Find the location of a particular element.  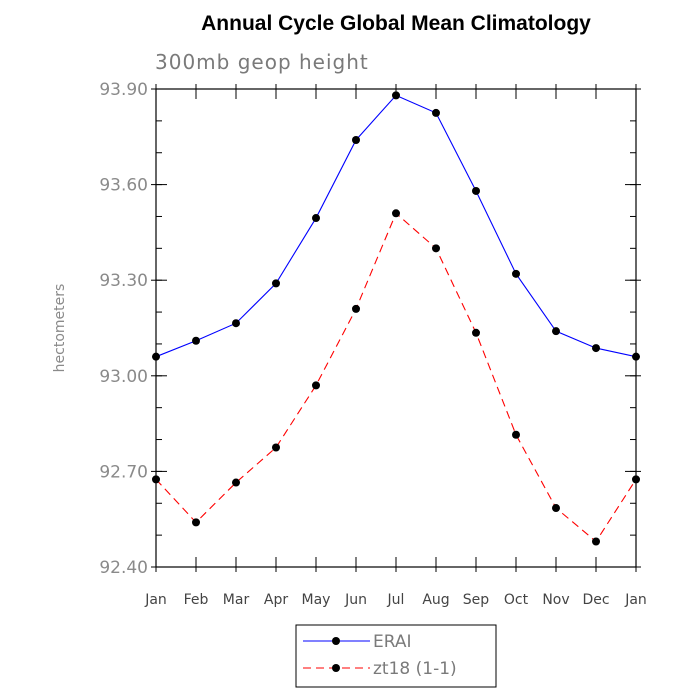

x-tick-label: Feb is located at coordinates (196, 600).